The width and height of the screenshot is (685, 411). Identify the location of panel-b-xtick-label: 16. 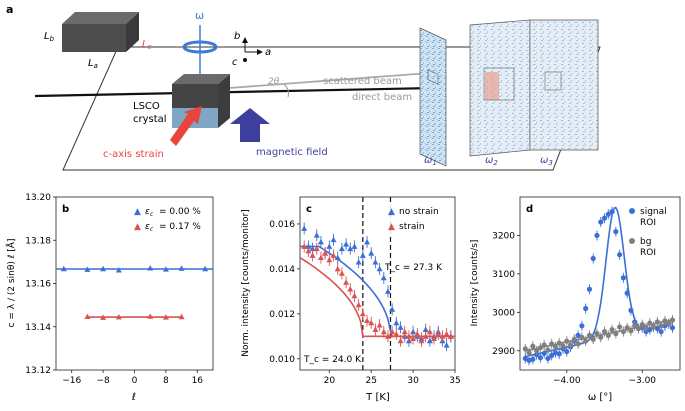
(198, 381).